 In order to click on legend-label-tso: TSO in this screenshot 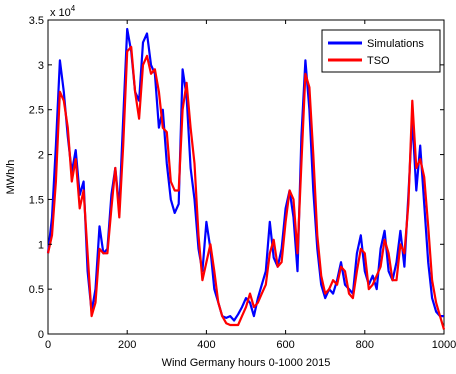, I will do `click(378, 61)`.